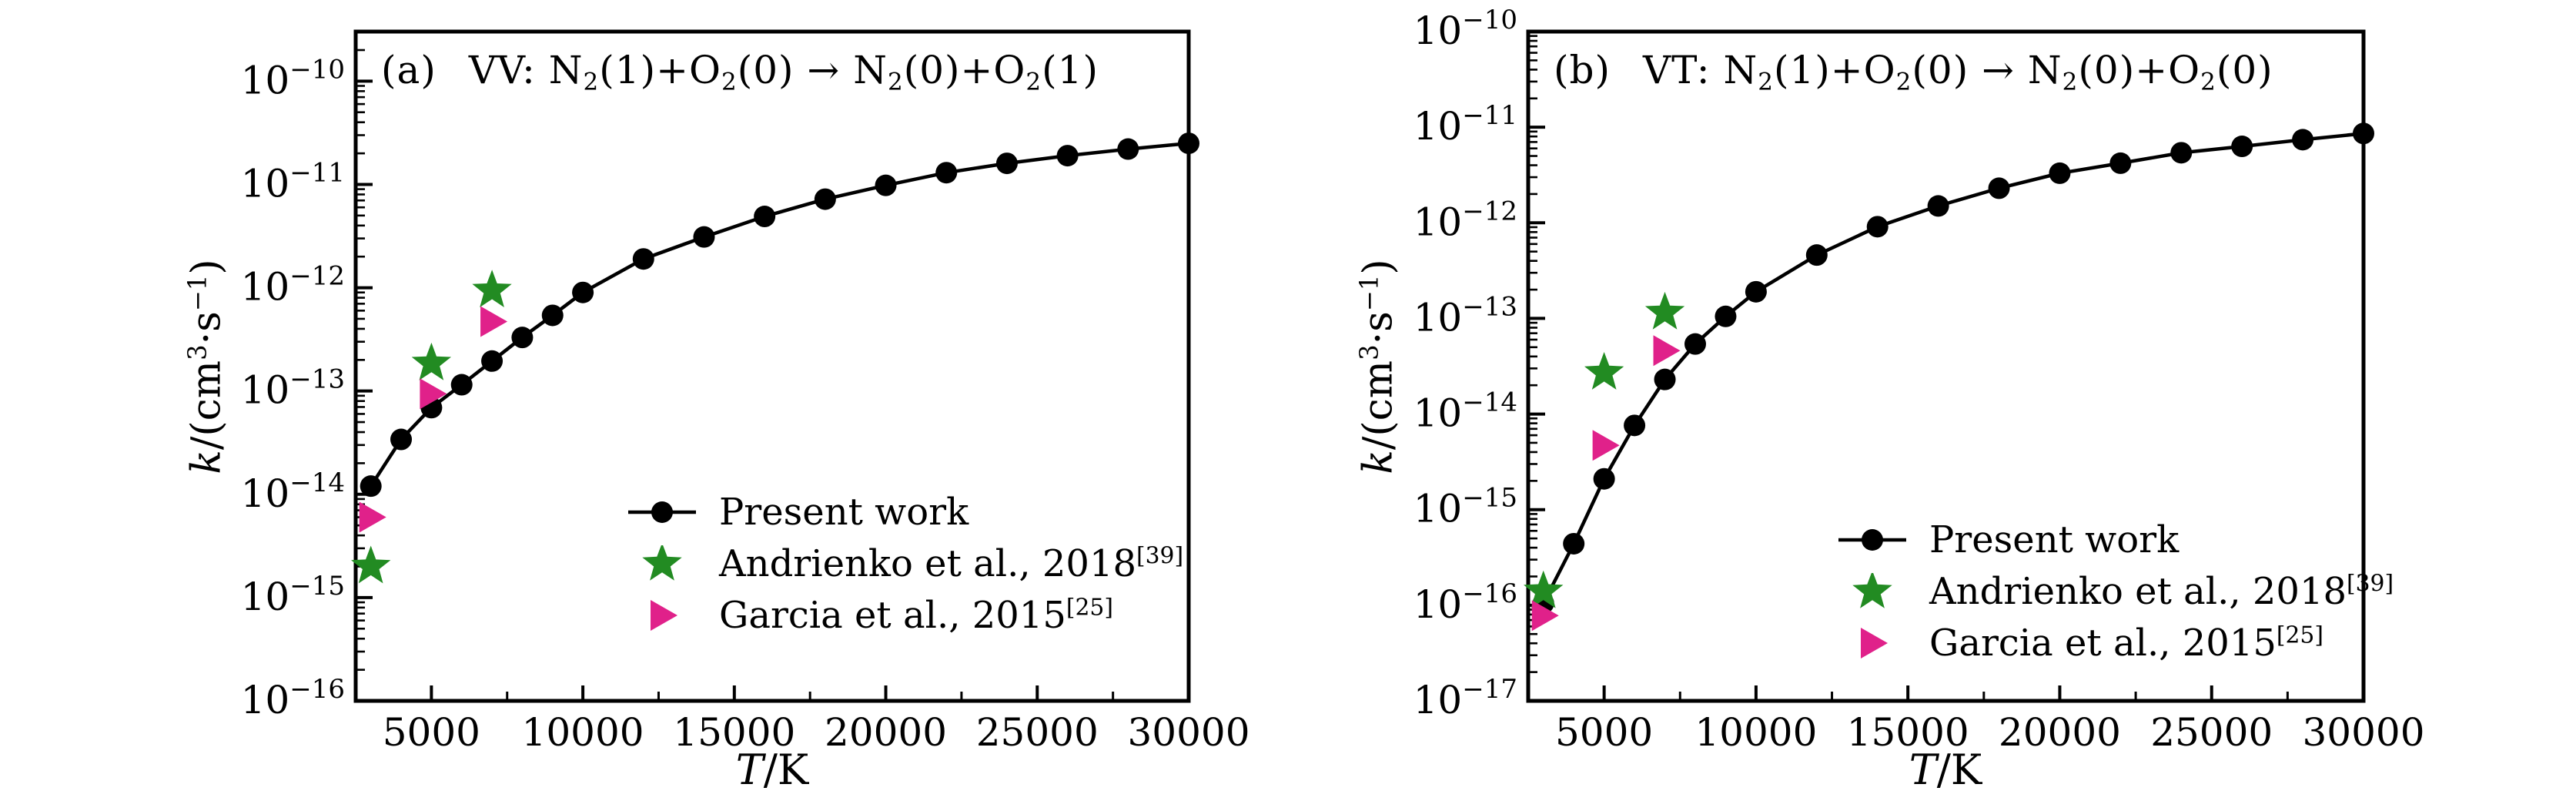 The height and width of the screenshot is (811, 2576). Describe the element at coordinates (780, 315) in the screenshot. I see `series-present-work` at that location.